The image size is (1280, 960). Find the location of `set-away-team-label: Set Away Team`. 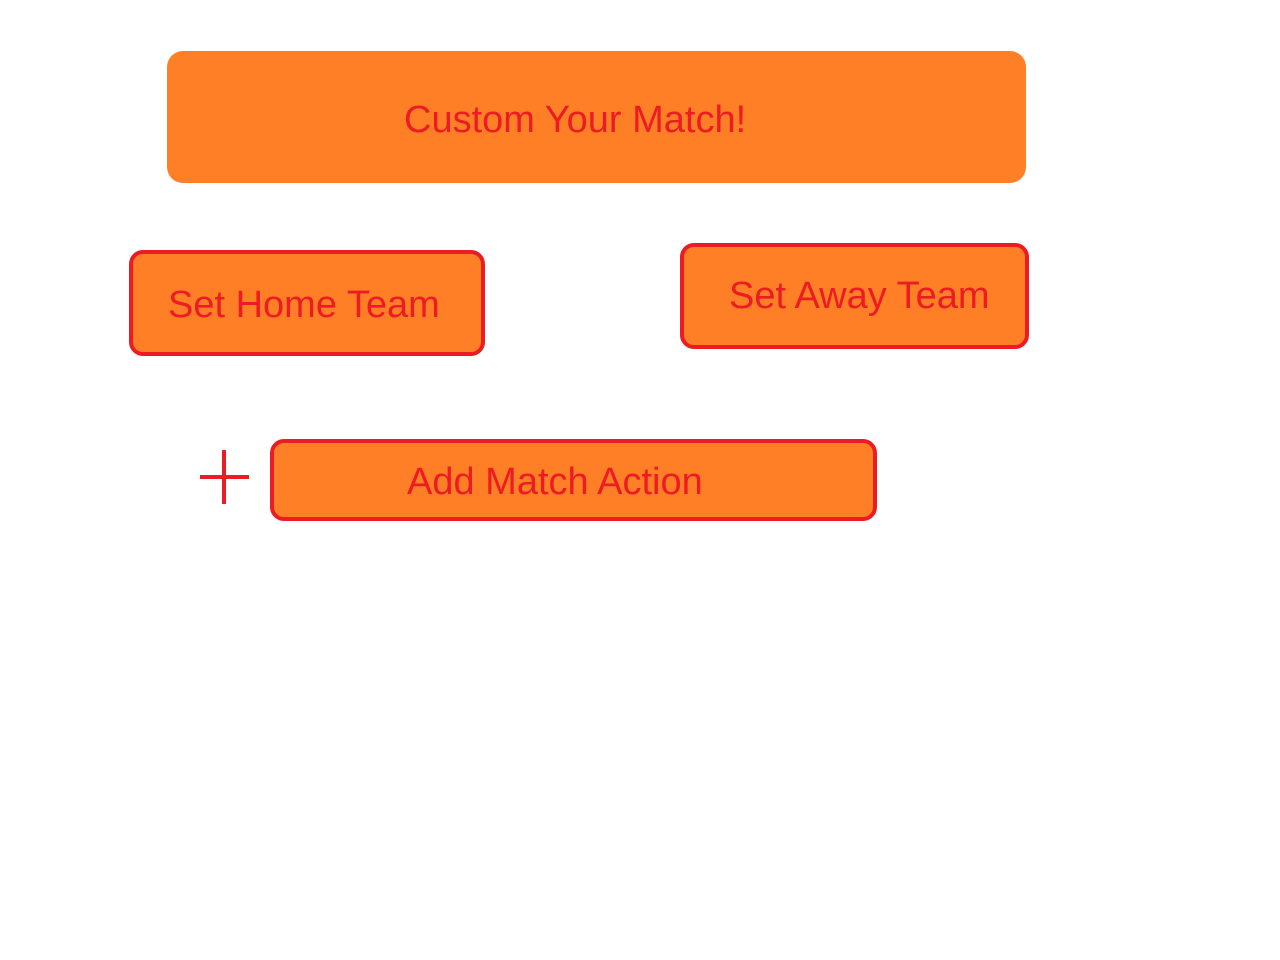

set-away-team-label: Set Away Team is located at coordinates (859, 296).